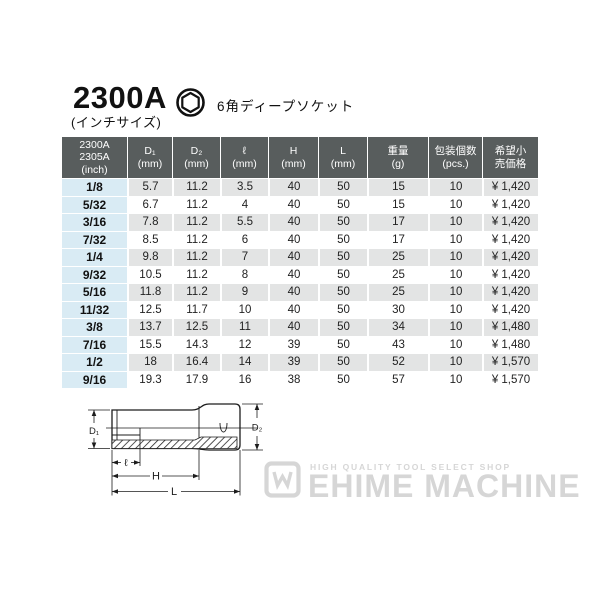  I want to click on table-row: 1/2 18 16.4 14 39 50 52 10 ¥ 1,570, so click(300, 362).